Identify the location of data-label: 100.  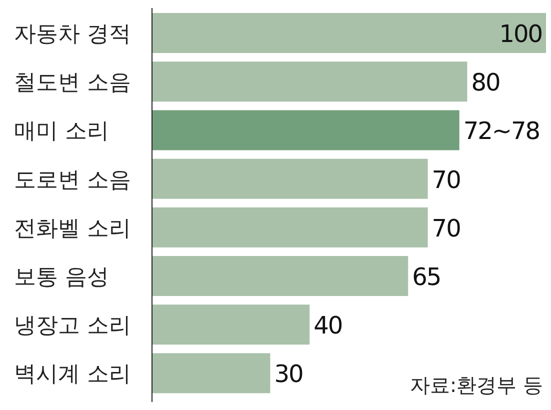
(520, 34).